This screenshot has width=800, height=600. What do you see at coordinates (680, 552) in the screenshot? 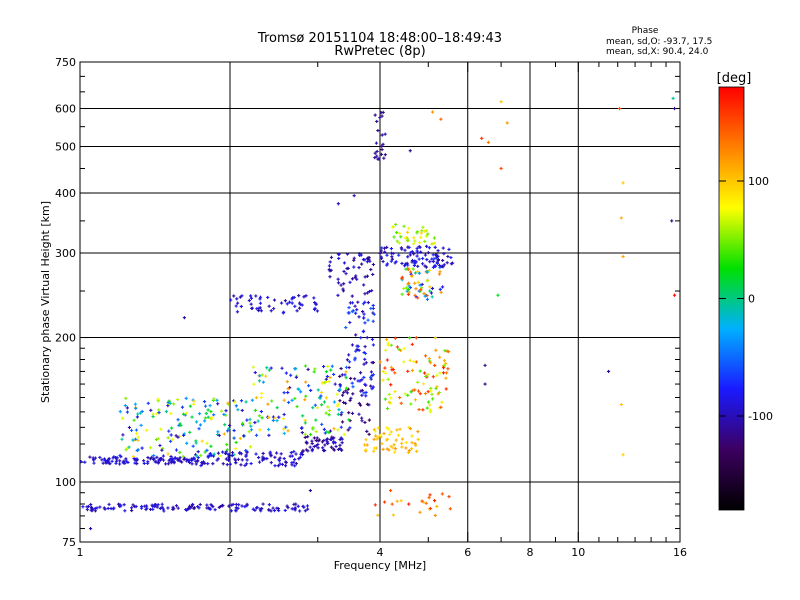
I see `x-tick-label: 16` at bounding box center [680, 552].